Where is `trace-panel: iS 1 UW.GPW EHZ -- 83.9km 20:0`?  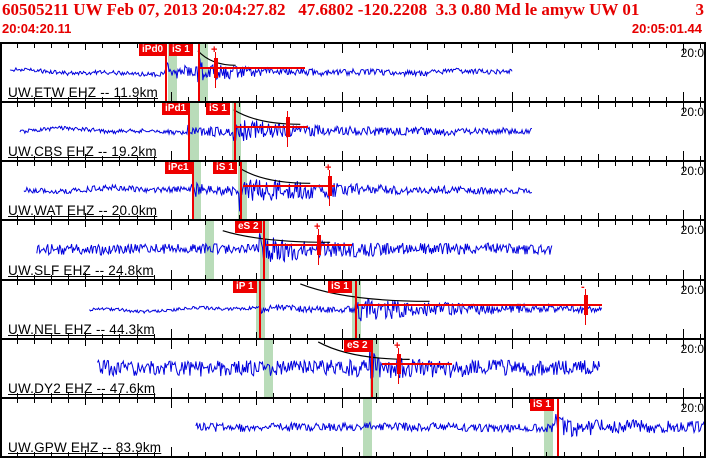
trace-panel: iS 1 UW.GPW EHZ -- 83.9km 20:0 is located at coordinates (353, 426).